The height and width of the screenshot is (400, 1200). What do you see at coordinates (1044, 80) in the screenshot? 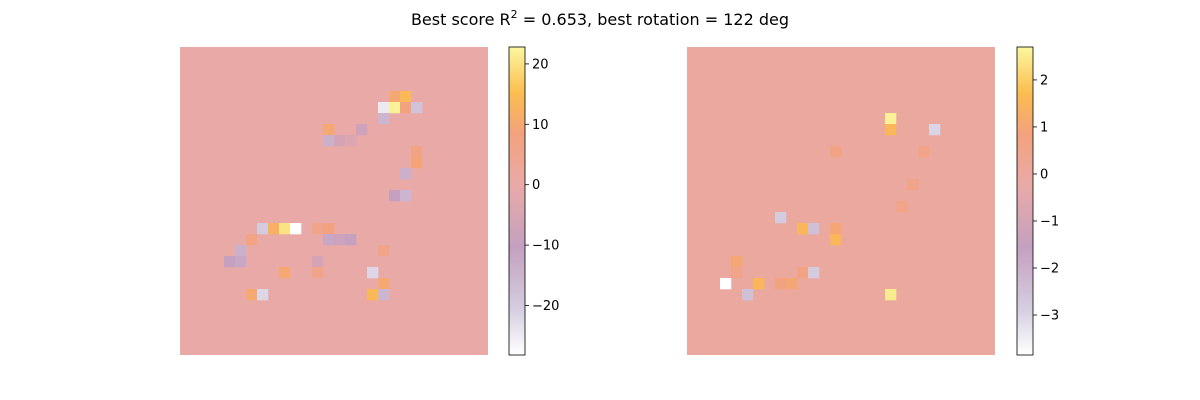
I see `colorbar-tick-label: 2` at bounding box center [1044, 80].